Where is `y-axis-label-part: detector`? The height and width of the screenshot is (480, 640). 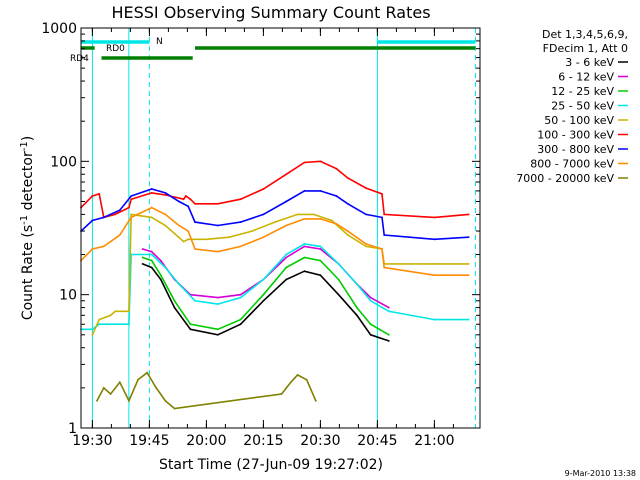
y-axis-label-part: detector is located at coordinates (28, 183).